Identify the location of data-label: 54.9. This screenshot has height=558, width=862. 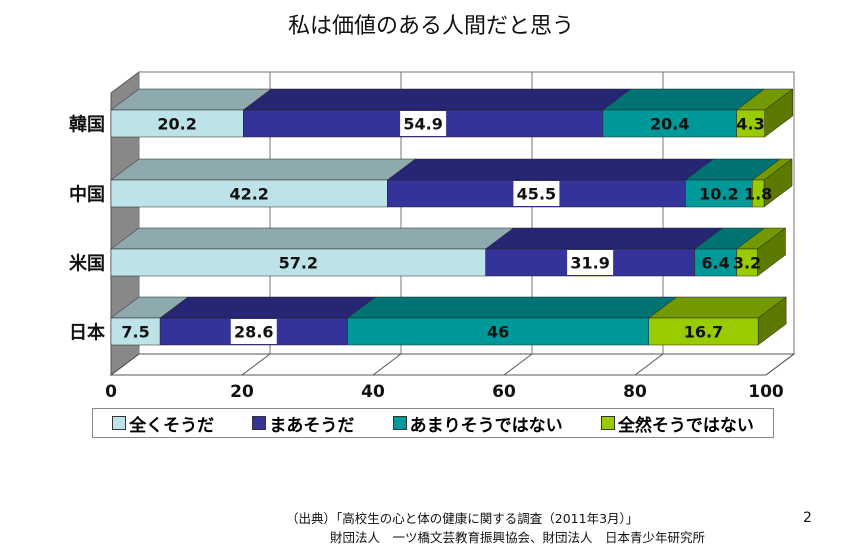
(422, 124).